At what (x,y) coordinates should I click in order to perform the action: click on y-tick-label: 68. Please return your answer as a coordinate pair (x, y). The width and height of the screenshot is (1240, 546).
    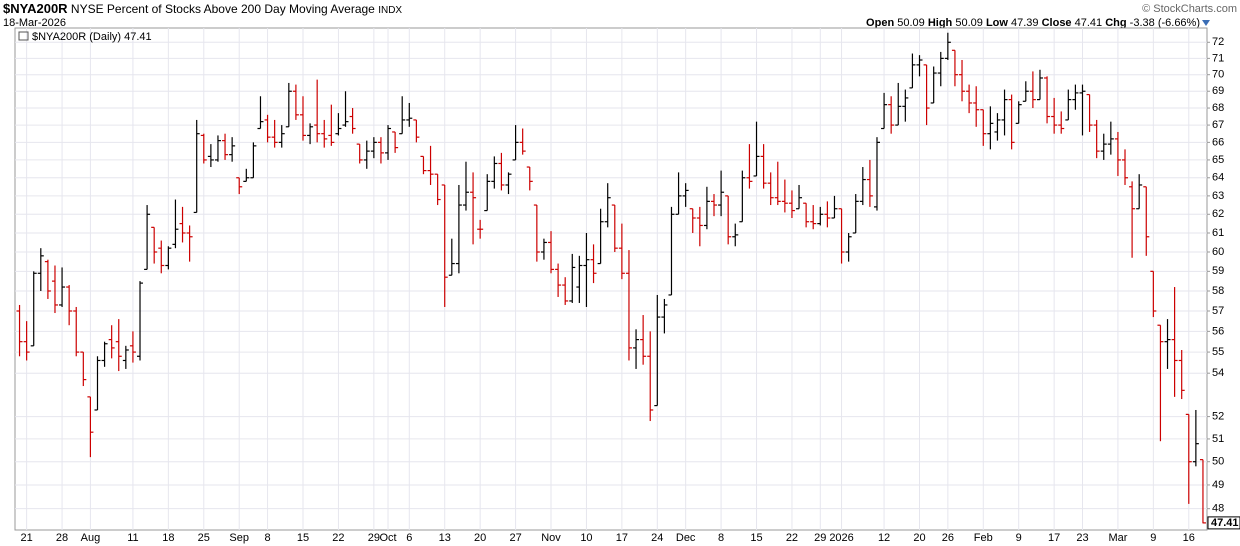
    Looking at the image, I should click on (1218, 108).